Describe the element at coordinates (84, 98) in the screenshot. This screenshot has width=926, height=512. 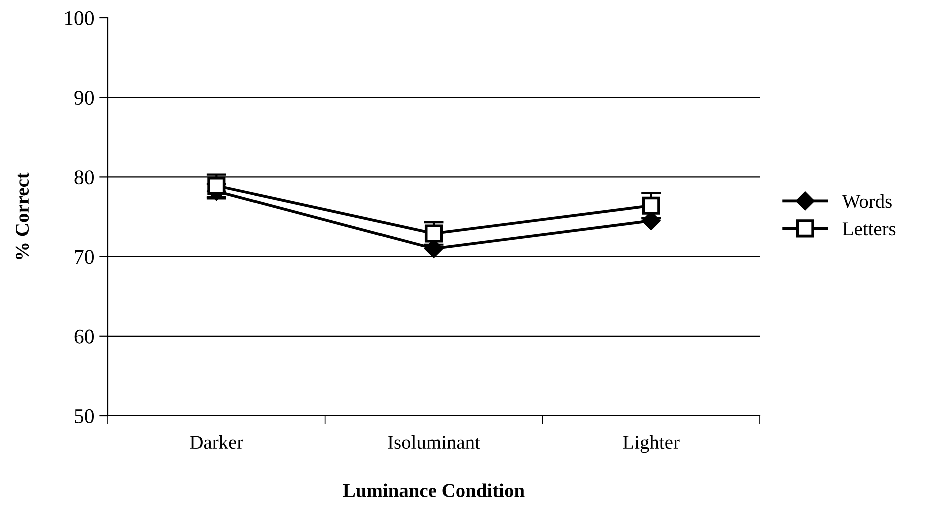
I see `y-tick-label: 90` at that location.